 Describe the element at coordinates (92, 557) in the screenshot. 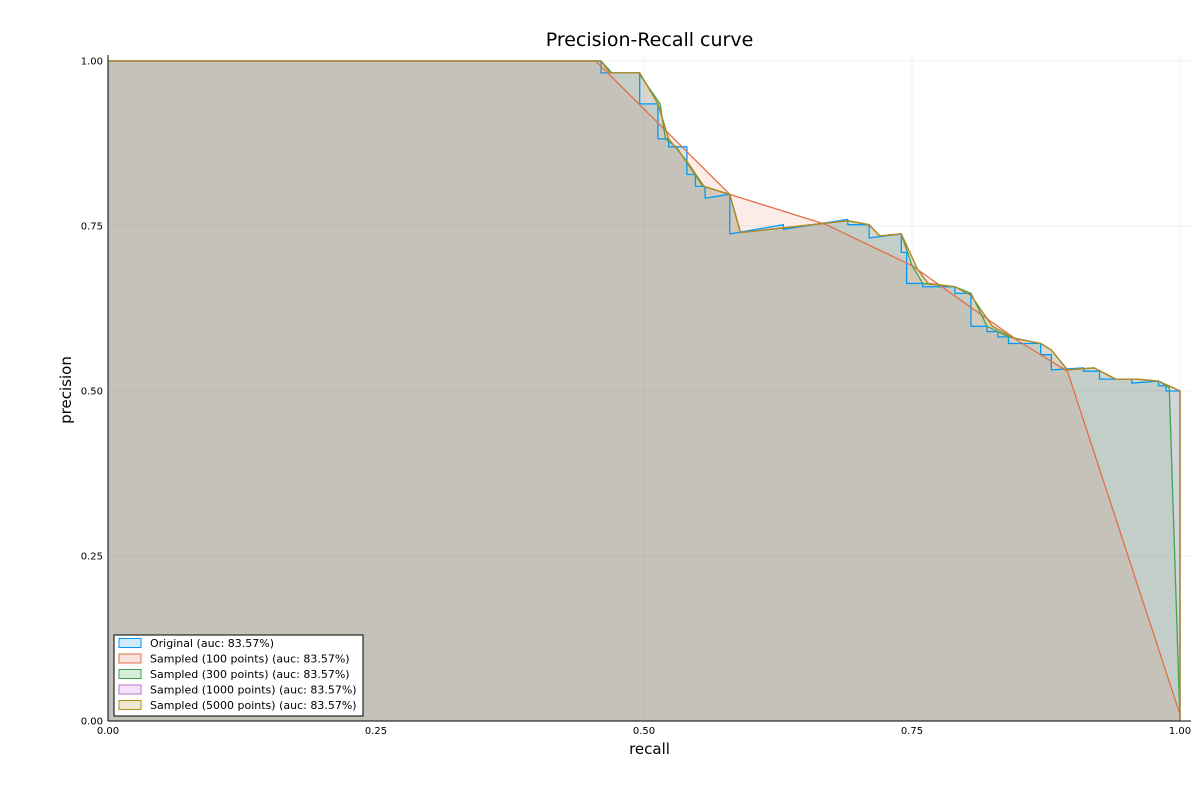

I see `y-tick-label: 0.25` at that location.